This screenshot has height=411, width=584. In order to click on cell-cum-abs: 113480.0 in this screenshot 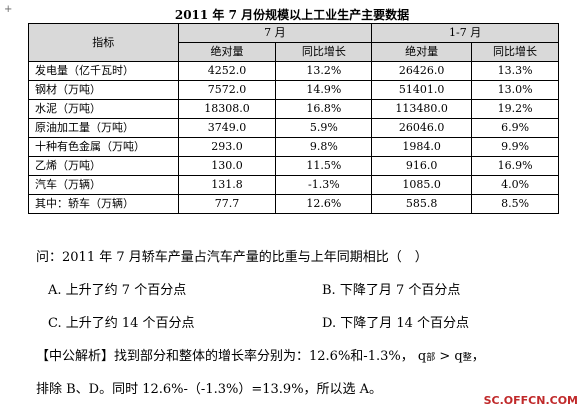, I will do `click(422, 109)`.